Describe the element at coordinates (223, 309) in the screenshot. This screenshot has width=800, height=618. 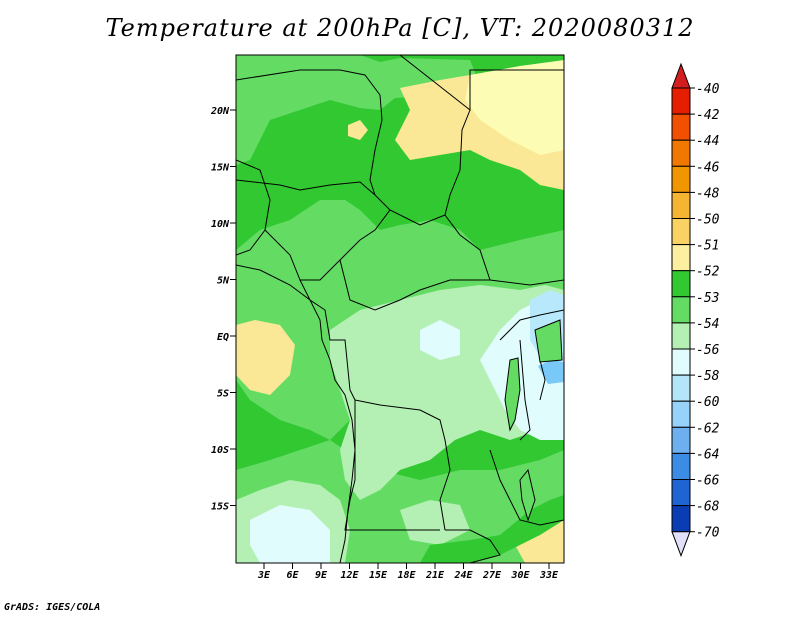
I see `latitude-axis: 20N 15N 10N 5N EQ 5S 10S 15S` at that location.